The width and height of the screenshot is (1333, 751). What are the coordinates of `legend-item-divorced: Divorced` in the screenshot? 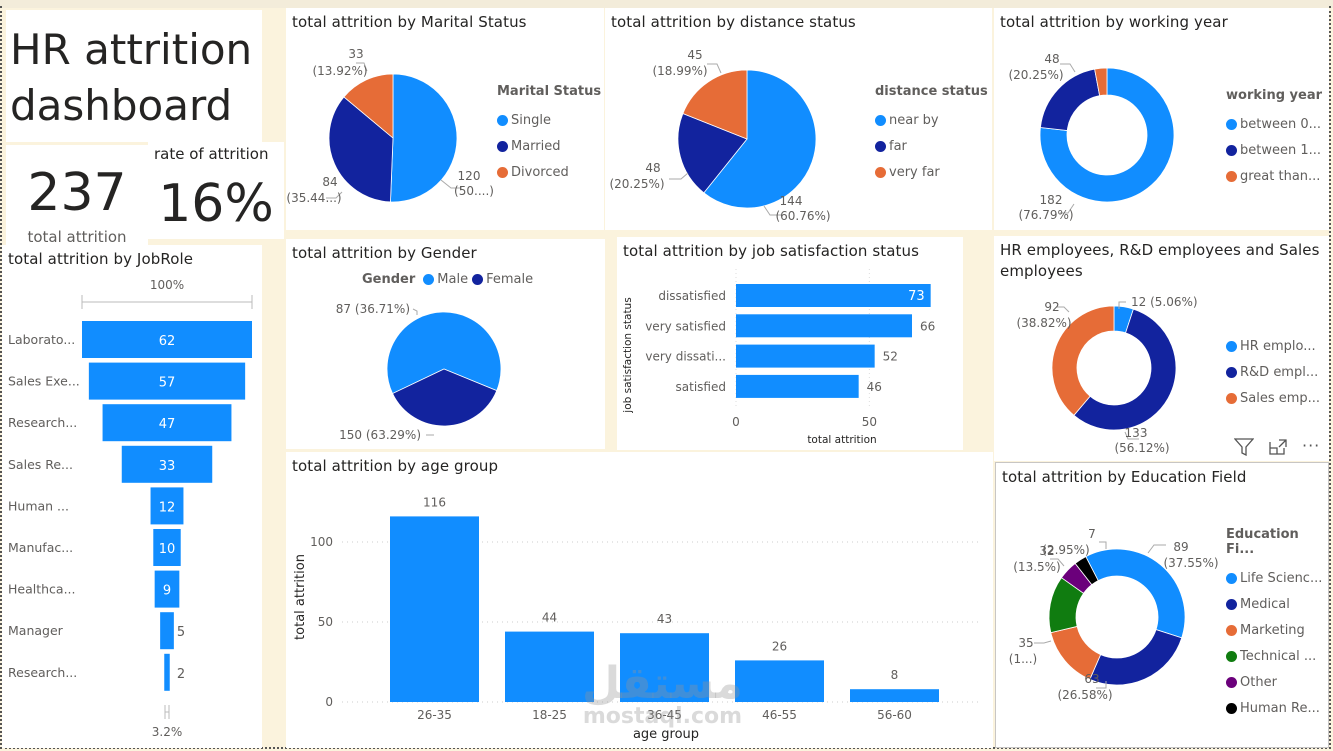 It's located at (549, 172).